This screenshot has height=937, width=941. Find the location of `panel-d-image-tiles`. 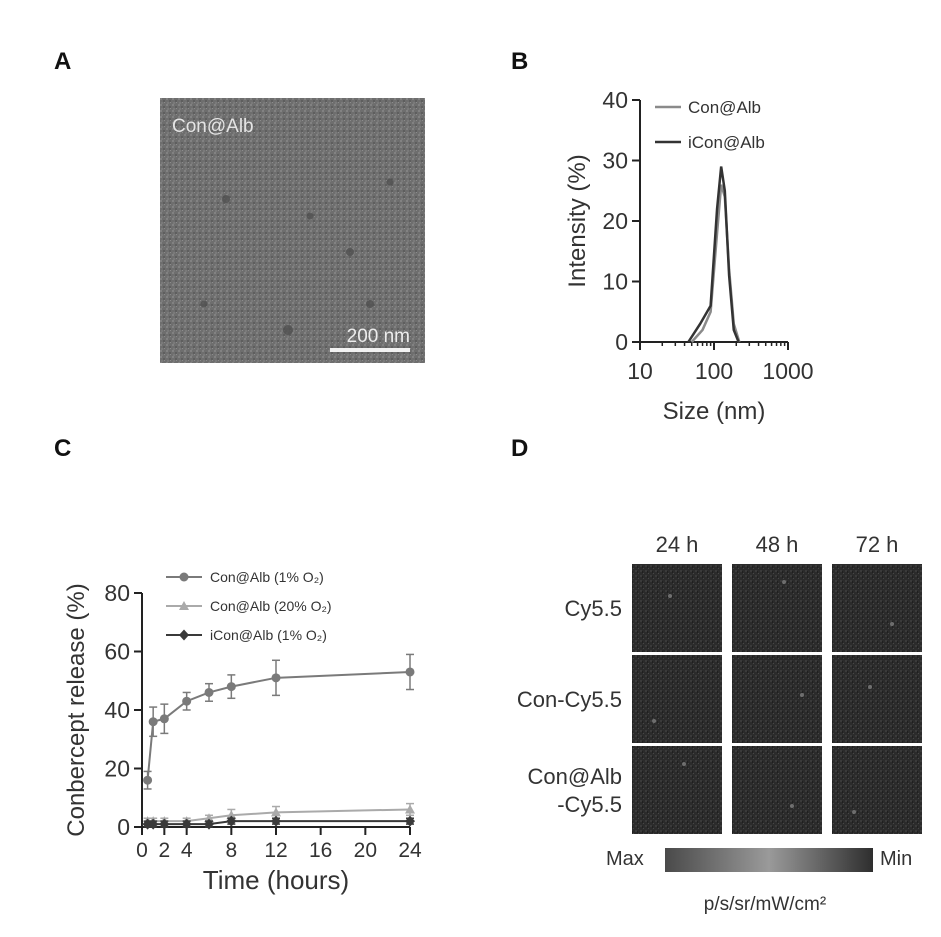

panel-d-image-tiles is located at coordinates (777, 699).